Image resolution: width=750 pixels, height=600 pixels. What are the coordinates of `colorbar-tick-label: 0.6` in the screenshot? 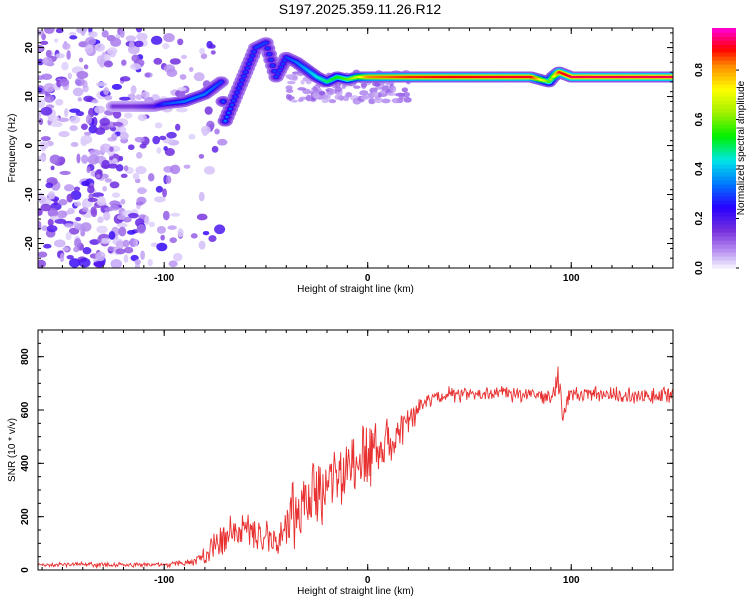 It's located at (699, 119).